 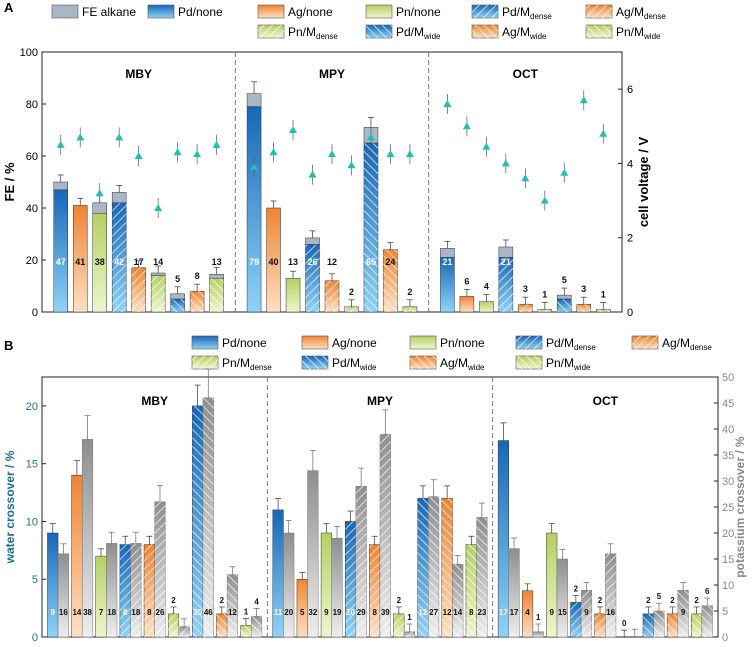 What do you see at coordinates (160, 612) in the screenshot?
I see `data-label-b-k-0-4: 26` at bounding box center [160, 612].